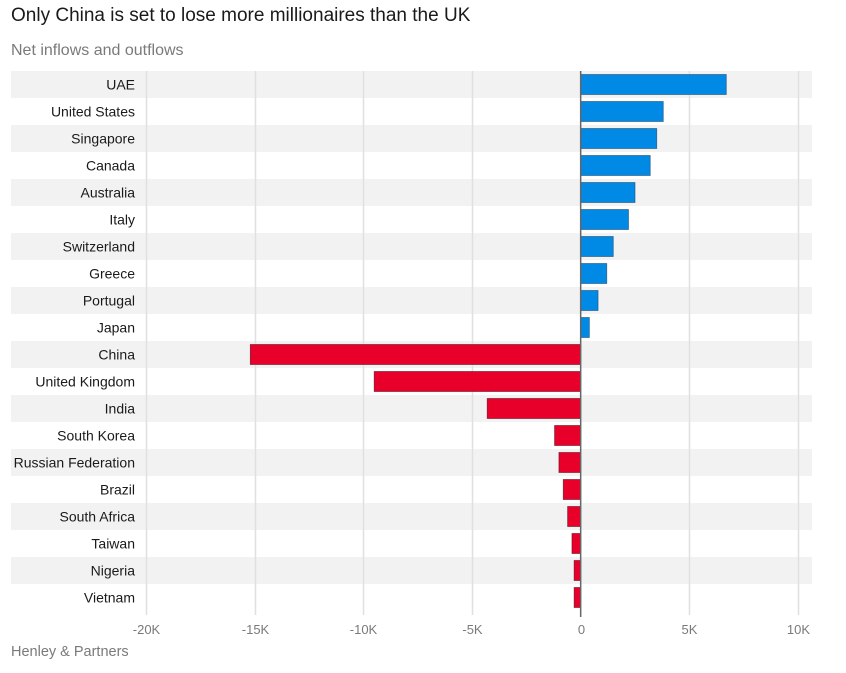  I want to click on bar-switzerland, so click(597, 246).